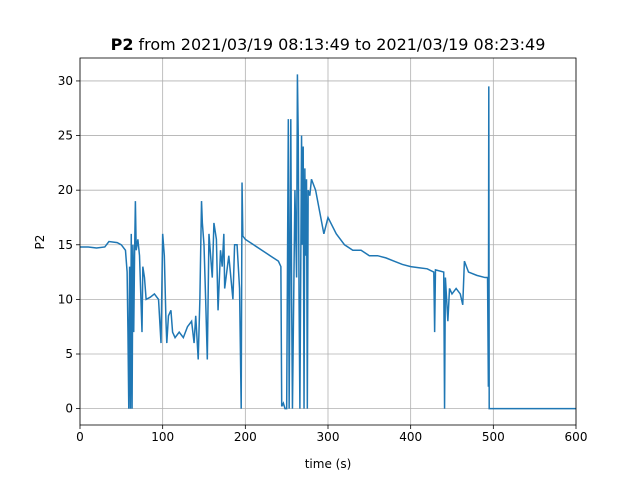 The width and height of the screenshot is (640, 484). What do you see at coordinates (65, 245) in the screenshot?
I see `y-tick-label: 15` at bounding box center [65, 245].